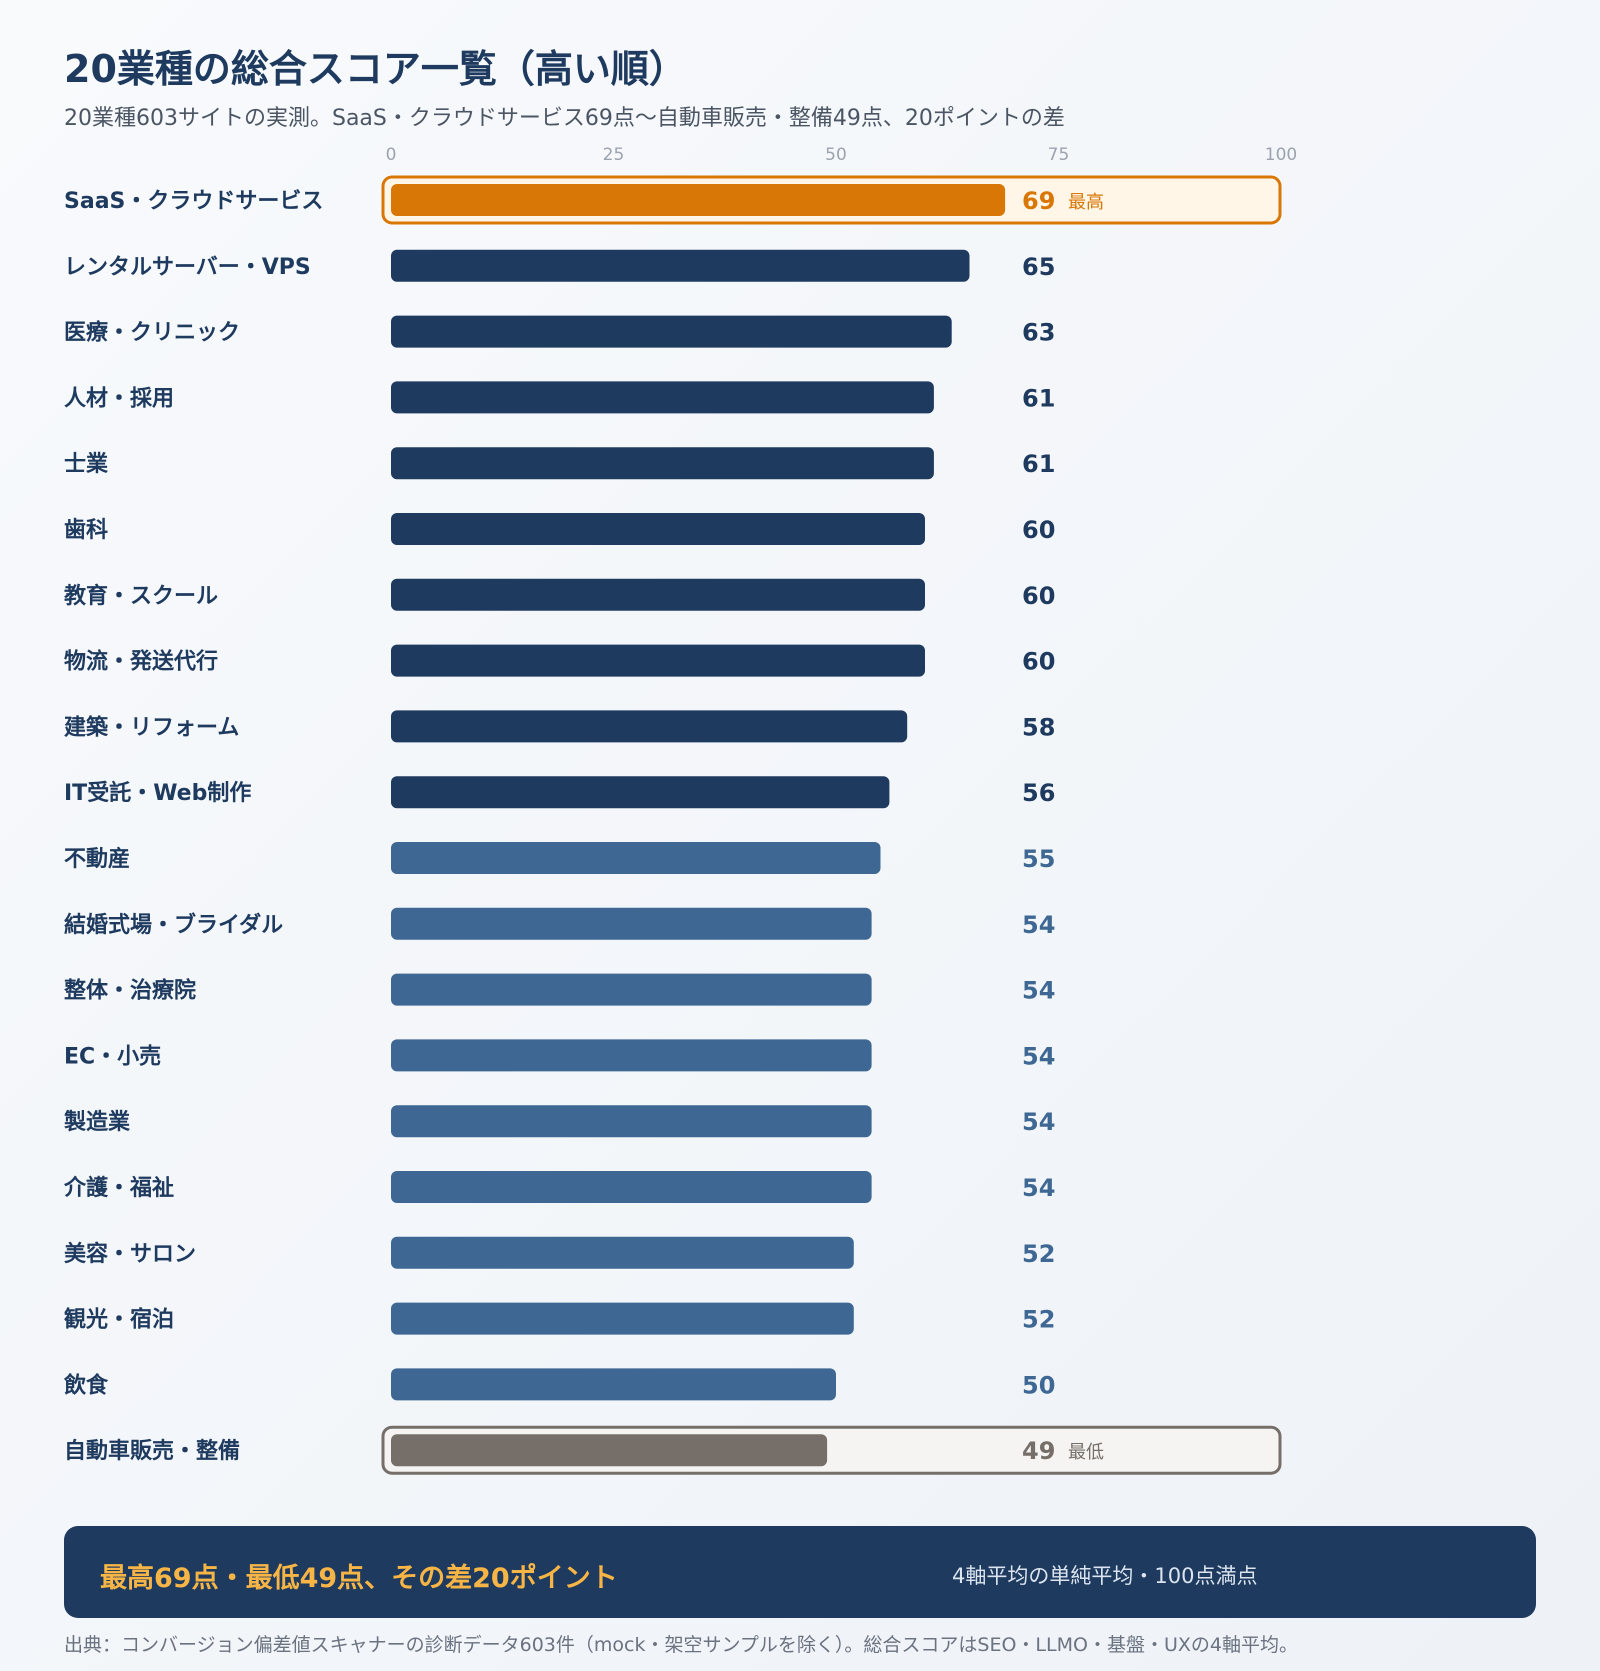 This screenshot has height=1671, width=1600. What do you see at coordinates (157, 793) in the screenshot?
I see `category-label: IT受託・Web制作` at bounding box center [157, 793].